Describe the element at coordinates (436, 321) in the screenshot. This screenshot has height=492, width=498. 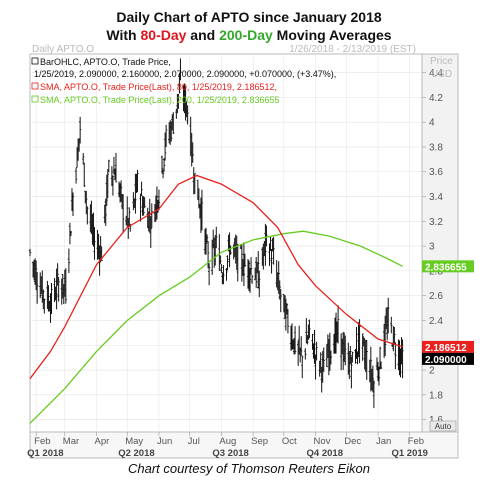
I see `y-tick-label: 2.4` at that location.